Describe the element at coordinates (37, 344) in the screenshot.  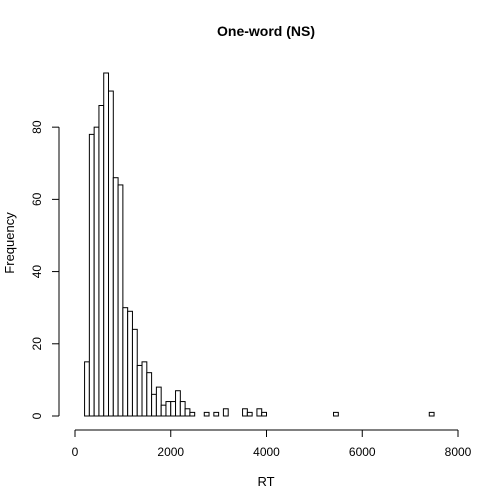
I see `y-tick-label: 20` at that location.